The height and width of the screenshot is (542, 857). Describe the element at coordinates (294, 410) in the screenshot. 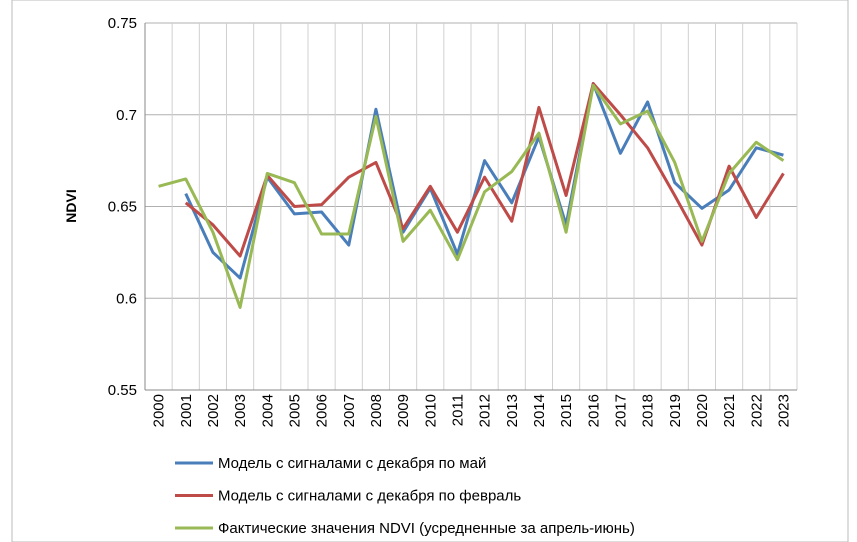

I see `x-tick-label: 2005` at that location.